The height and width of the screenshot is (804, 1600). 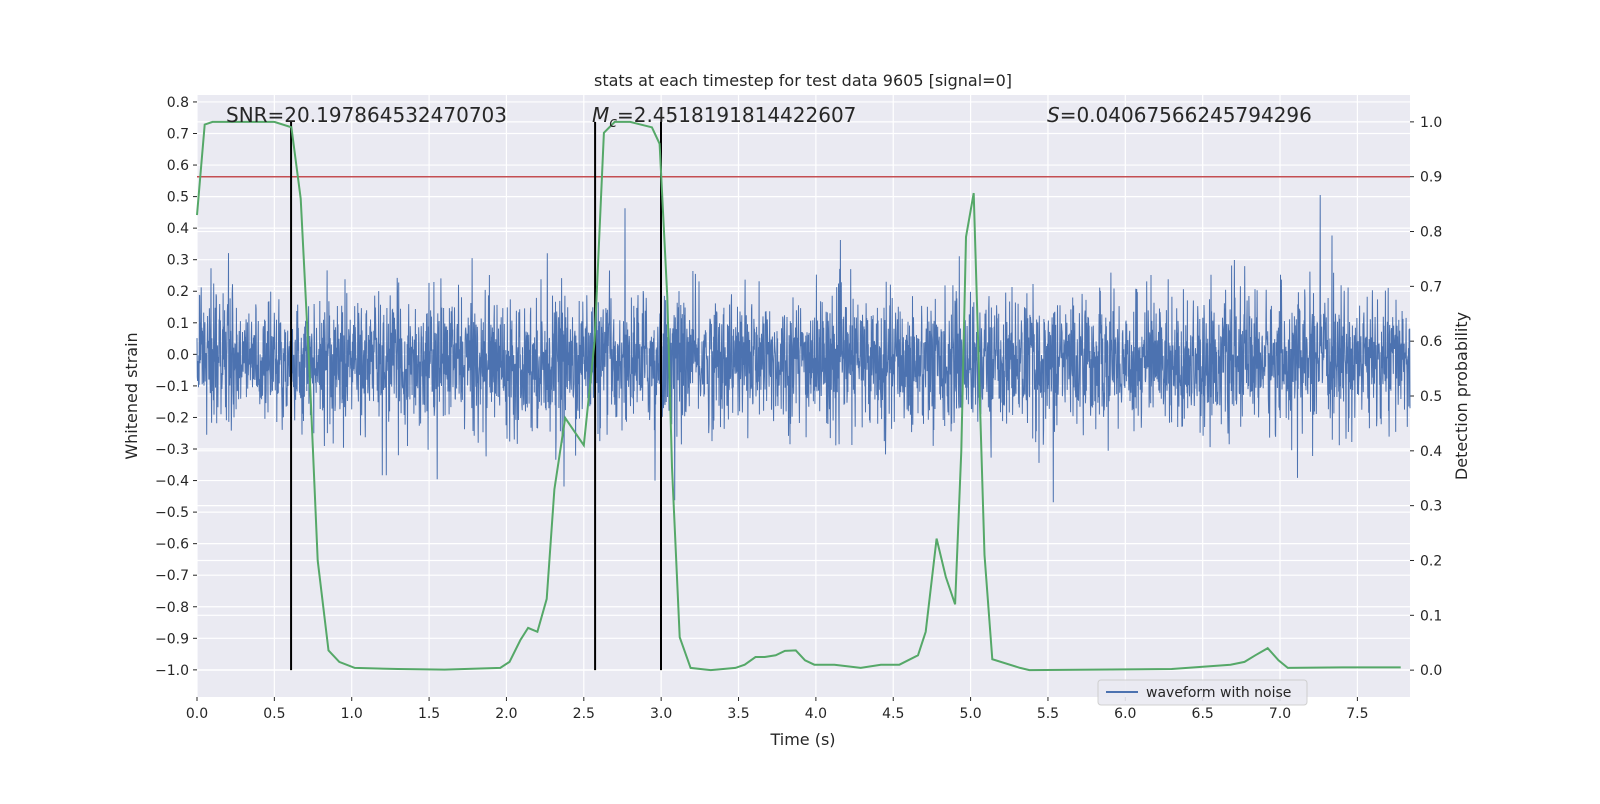 I want to click on y-tick-label: 0.1, so click(x=178, y=324).